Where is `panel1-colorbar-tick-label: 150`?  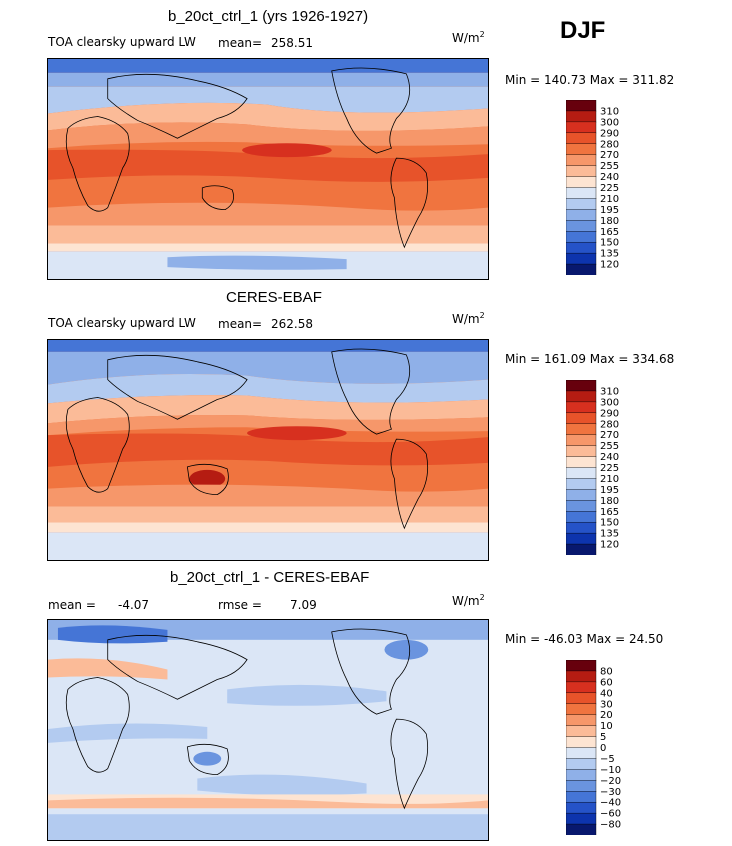 panel1-colorbar-tick-label: 150 is located at coordinates (609, 243).